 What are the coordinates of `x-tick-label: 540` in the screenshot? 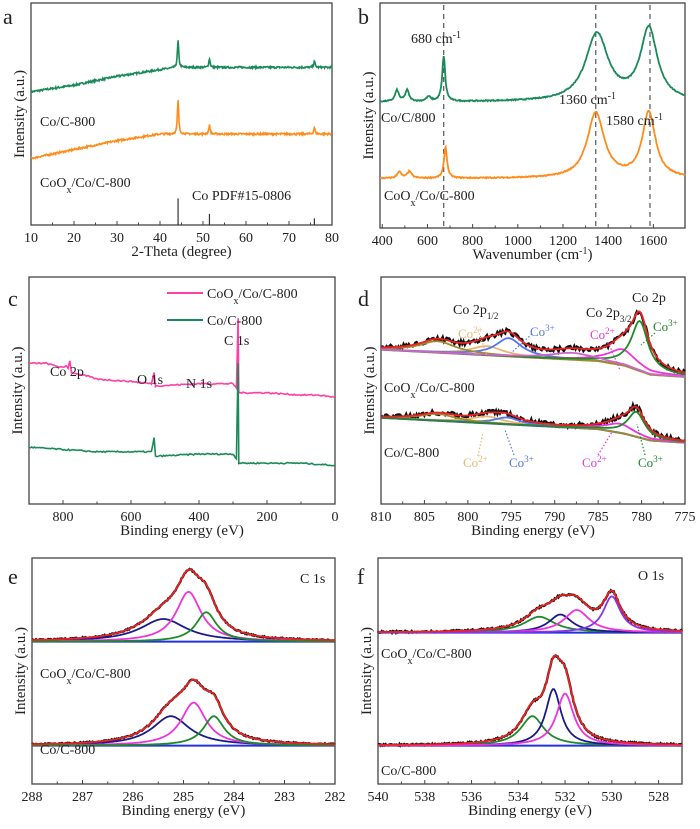 It's located at (378, 797).